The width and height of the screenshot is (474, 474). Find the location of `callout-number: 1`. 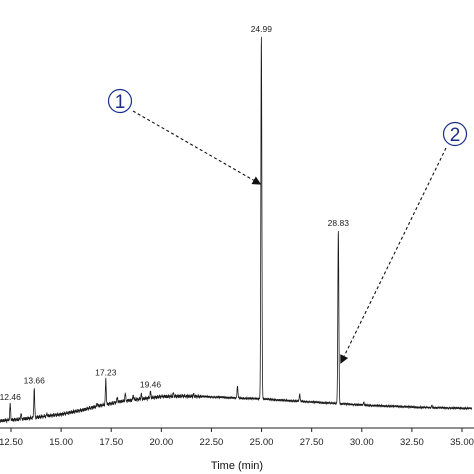

callout-number: 1 is located at coordinates (120, 102).